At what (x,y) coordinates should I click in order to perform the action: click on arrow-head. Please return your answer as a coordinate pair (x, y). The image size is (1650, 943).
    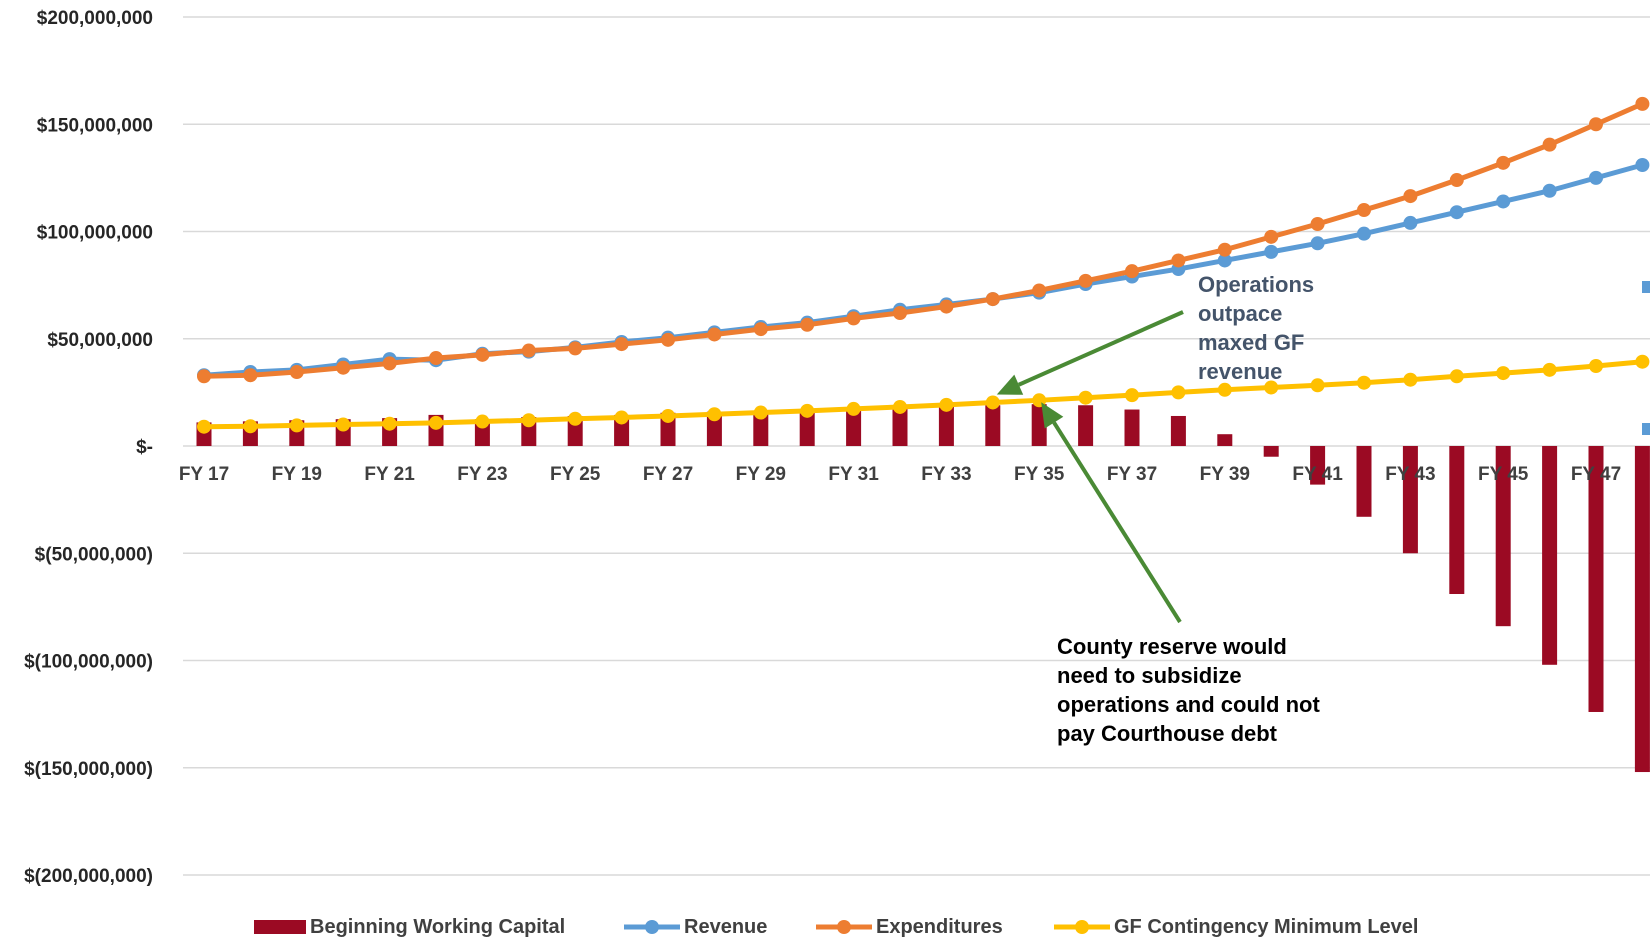
    Looking at the image, I should click on (1010, 384).